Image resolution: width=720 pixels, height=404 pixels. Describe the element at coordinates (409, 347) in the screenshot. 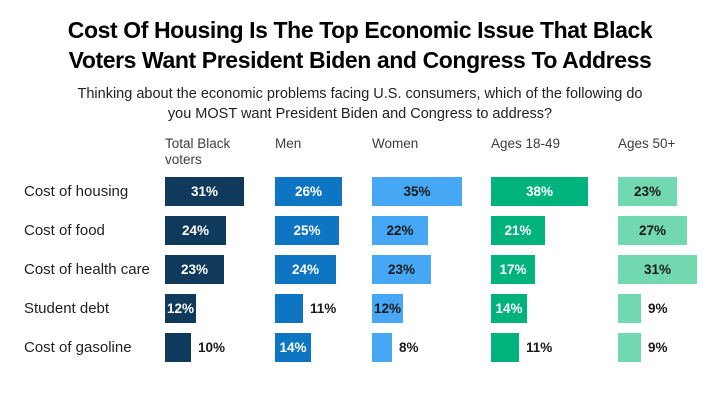

I see `bar-value-label: 8%` at that location.